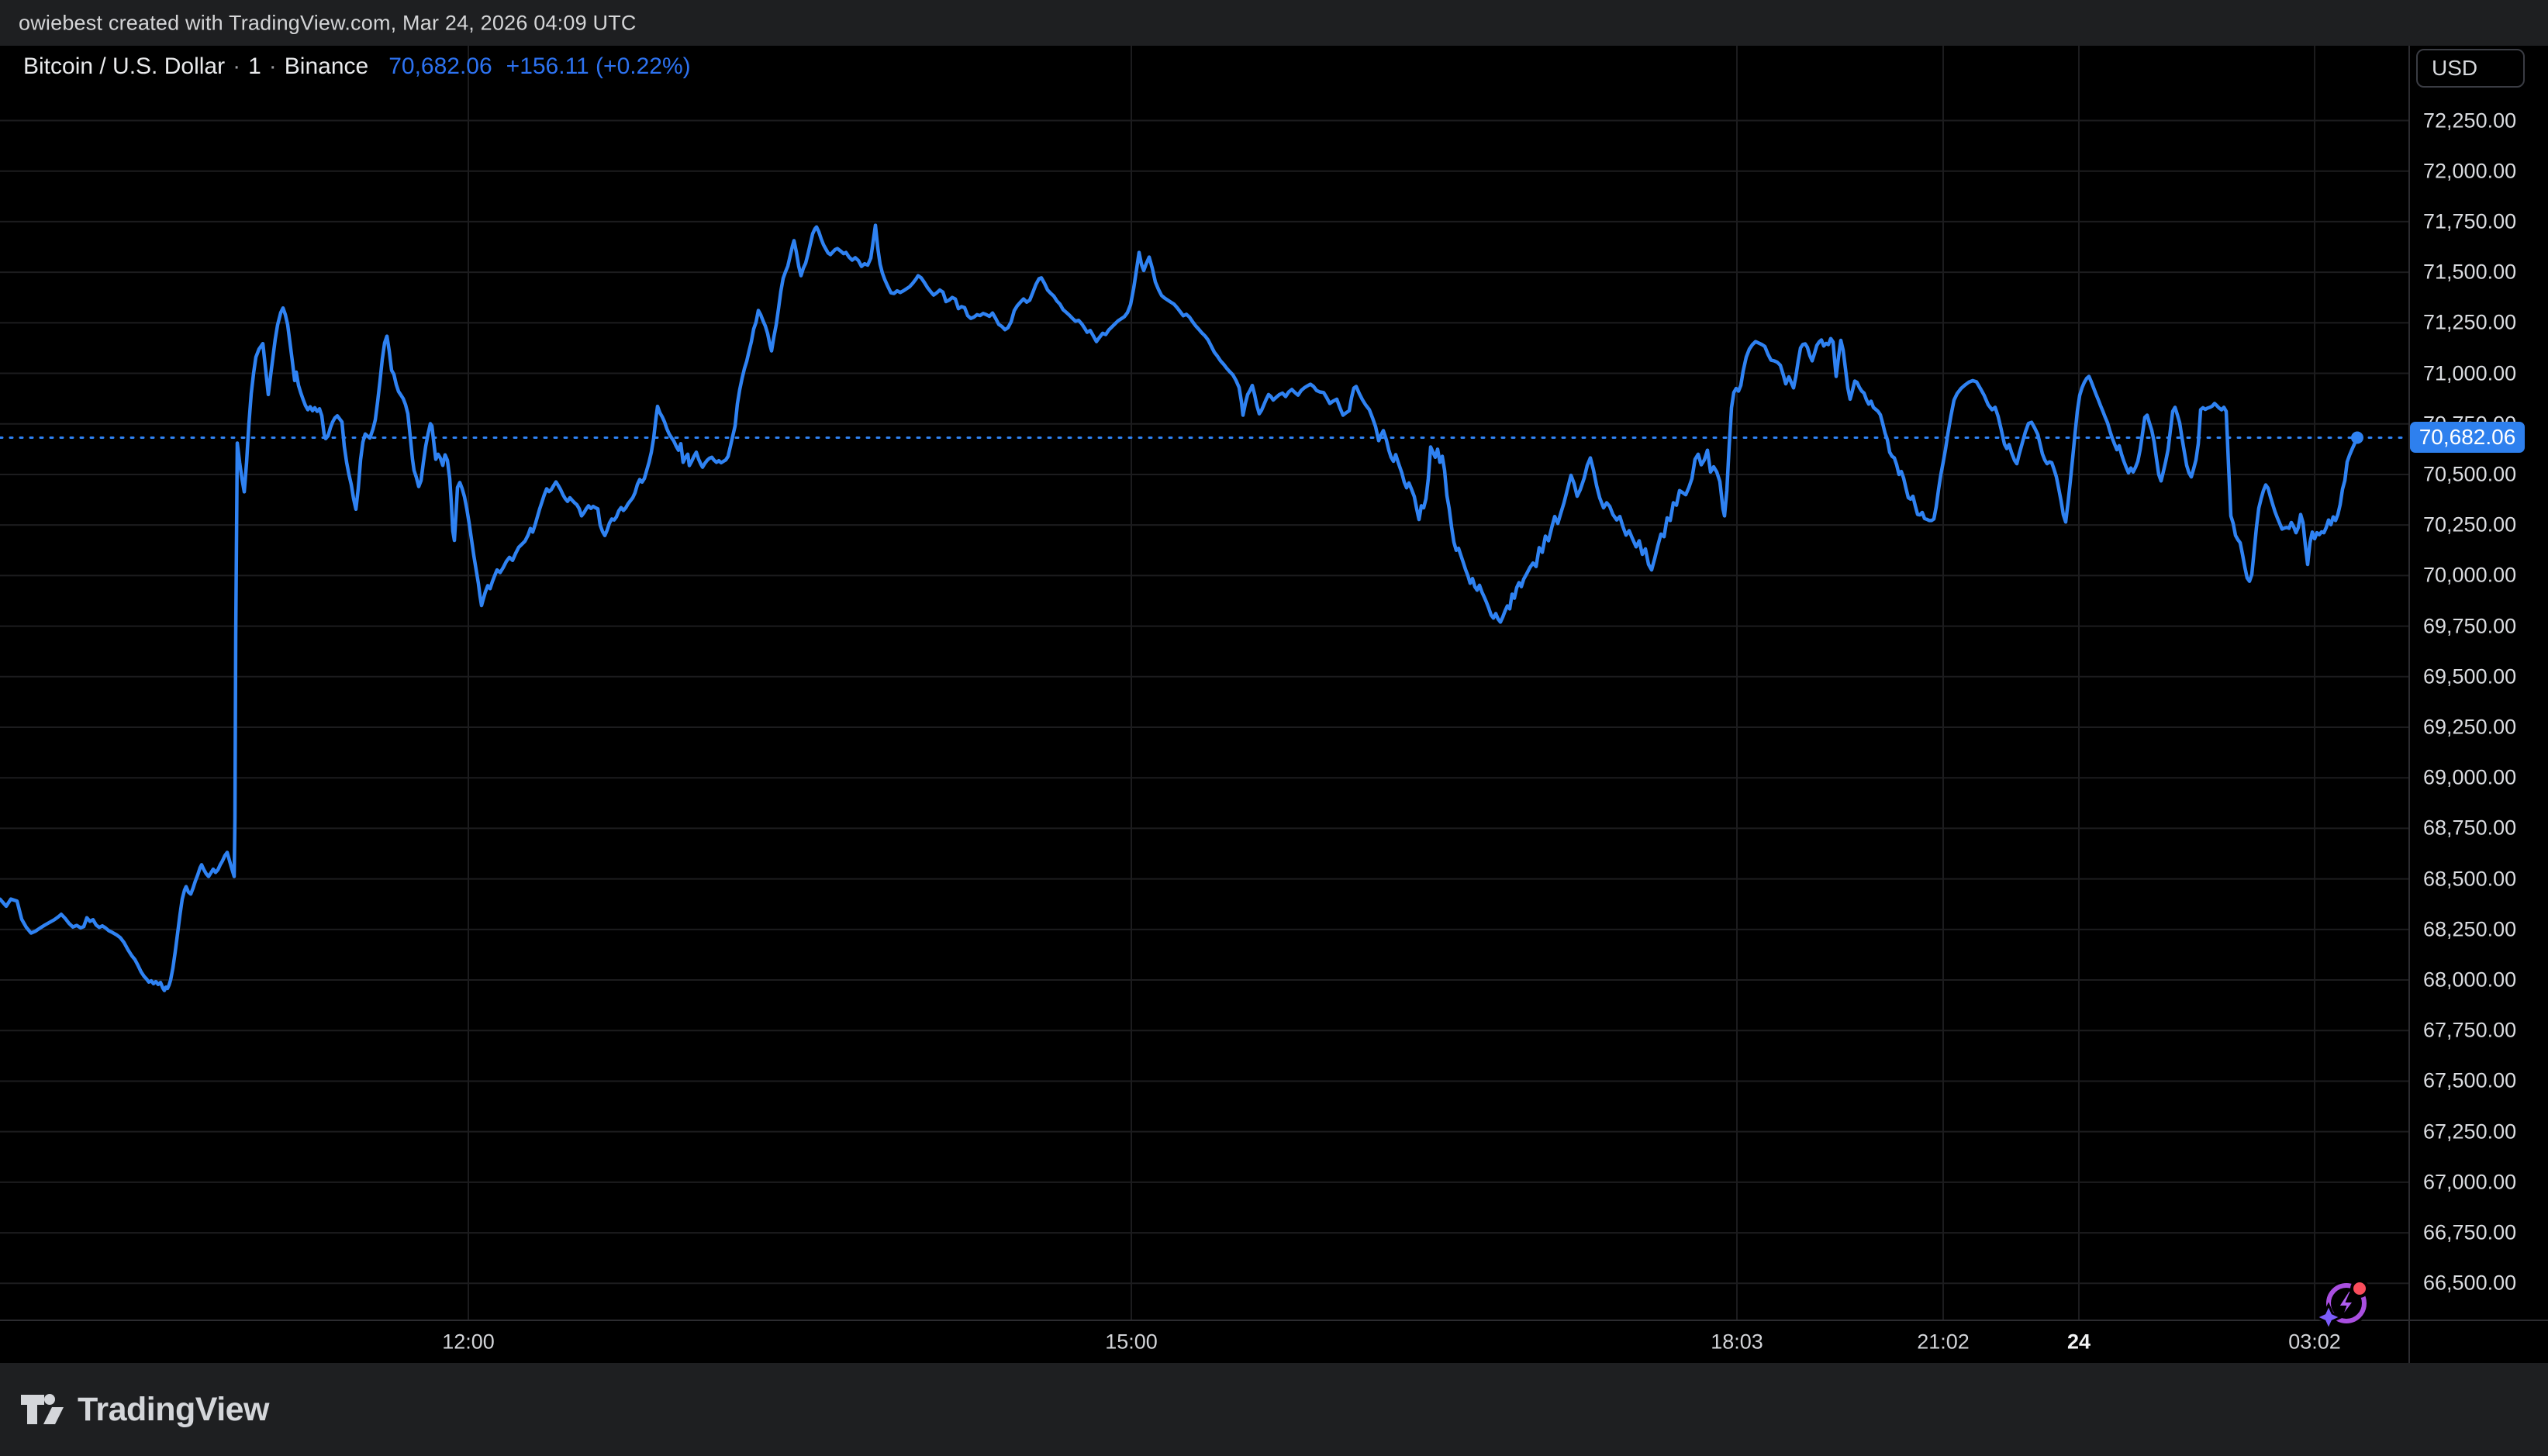  What do you see at coordinates (174, 1409) in the screenshot?
I see `tradingview-logo-text: TradingView` at bounding box center [174, 1409].